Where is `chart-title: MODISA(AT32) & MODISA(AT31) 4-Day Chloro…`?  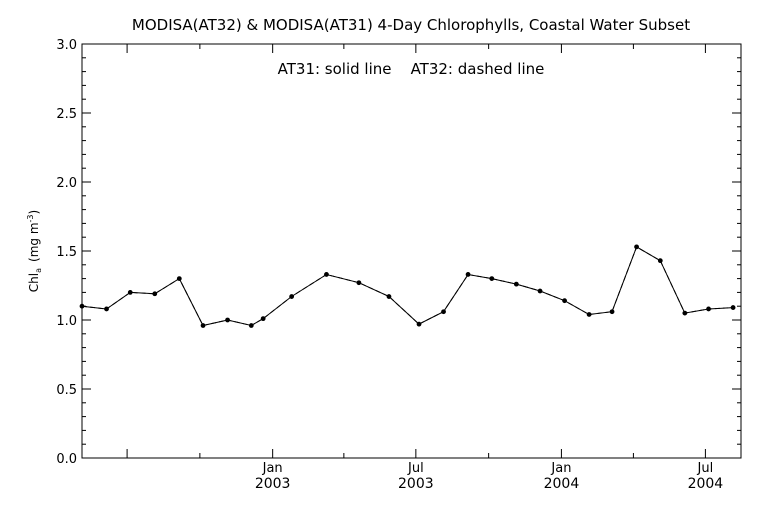
chart-title: MODISA(AT32) & MODISA(AT31) 4-Day Chloro… is located at coordinates (411, 25).